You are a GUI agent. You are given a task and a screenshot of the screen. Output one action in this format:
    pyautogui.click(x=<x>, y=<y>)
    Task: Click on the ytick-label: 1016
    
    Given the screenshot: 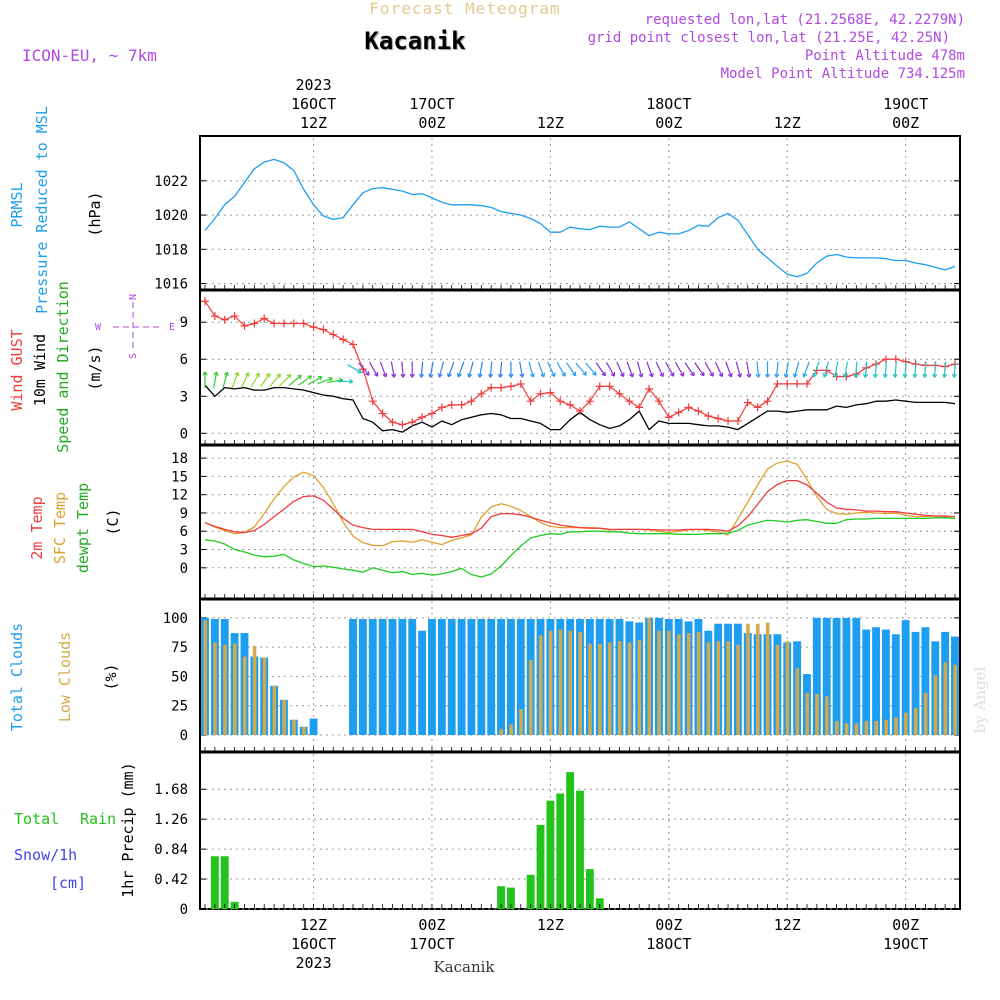 What is the action you would take?
    pyautogui.click(x=171, y=285)
    